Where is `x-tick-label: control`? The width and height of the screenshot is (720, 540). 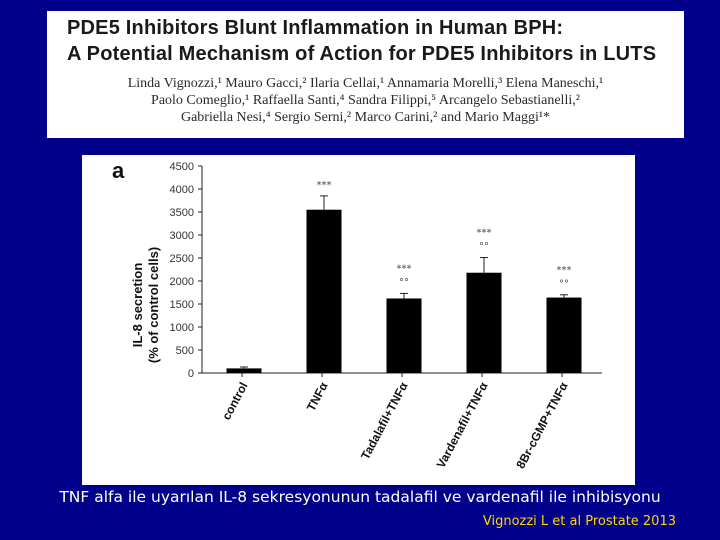
x-tick-label: control is located at coordinates (234, 401).